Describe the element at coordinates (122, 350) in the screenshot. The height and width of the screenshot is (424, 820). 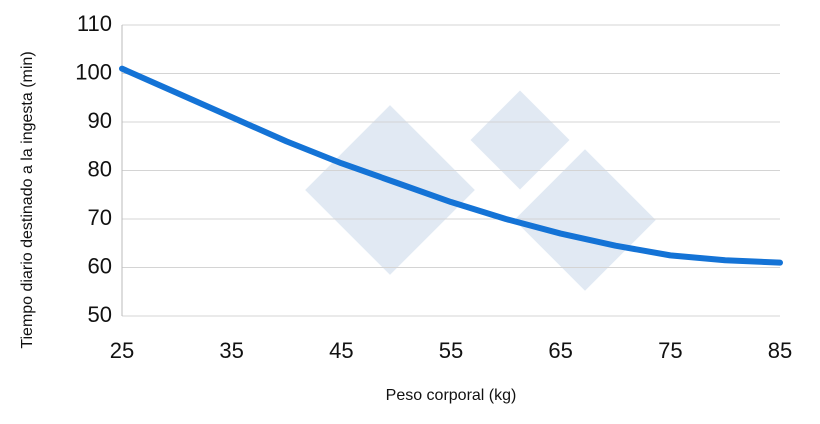
I see `x-tick-label: 25` at that location.